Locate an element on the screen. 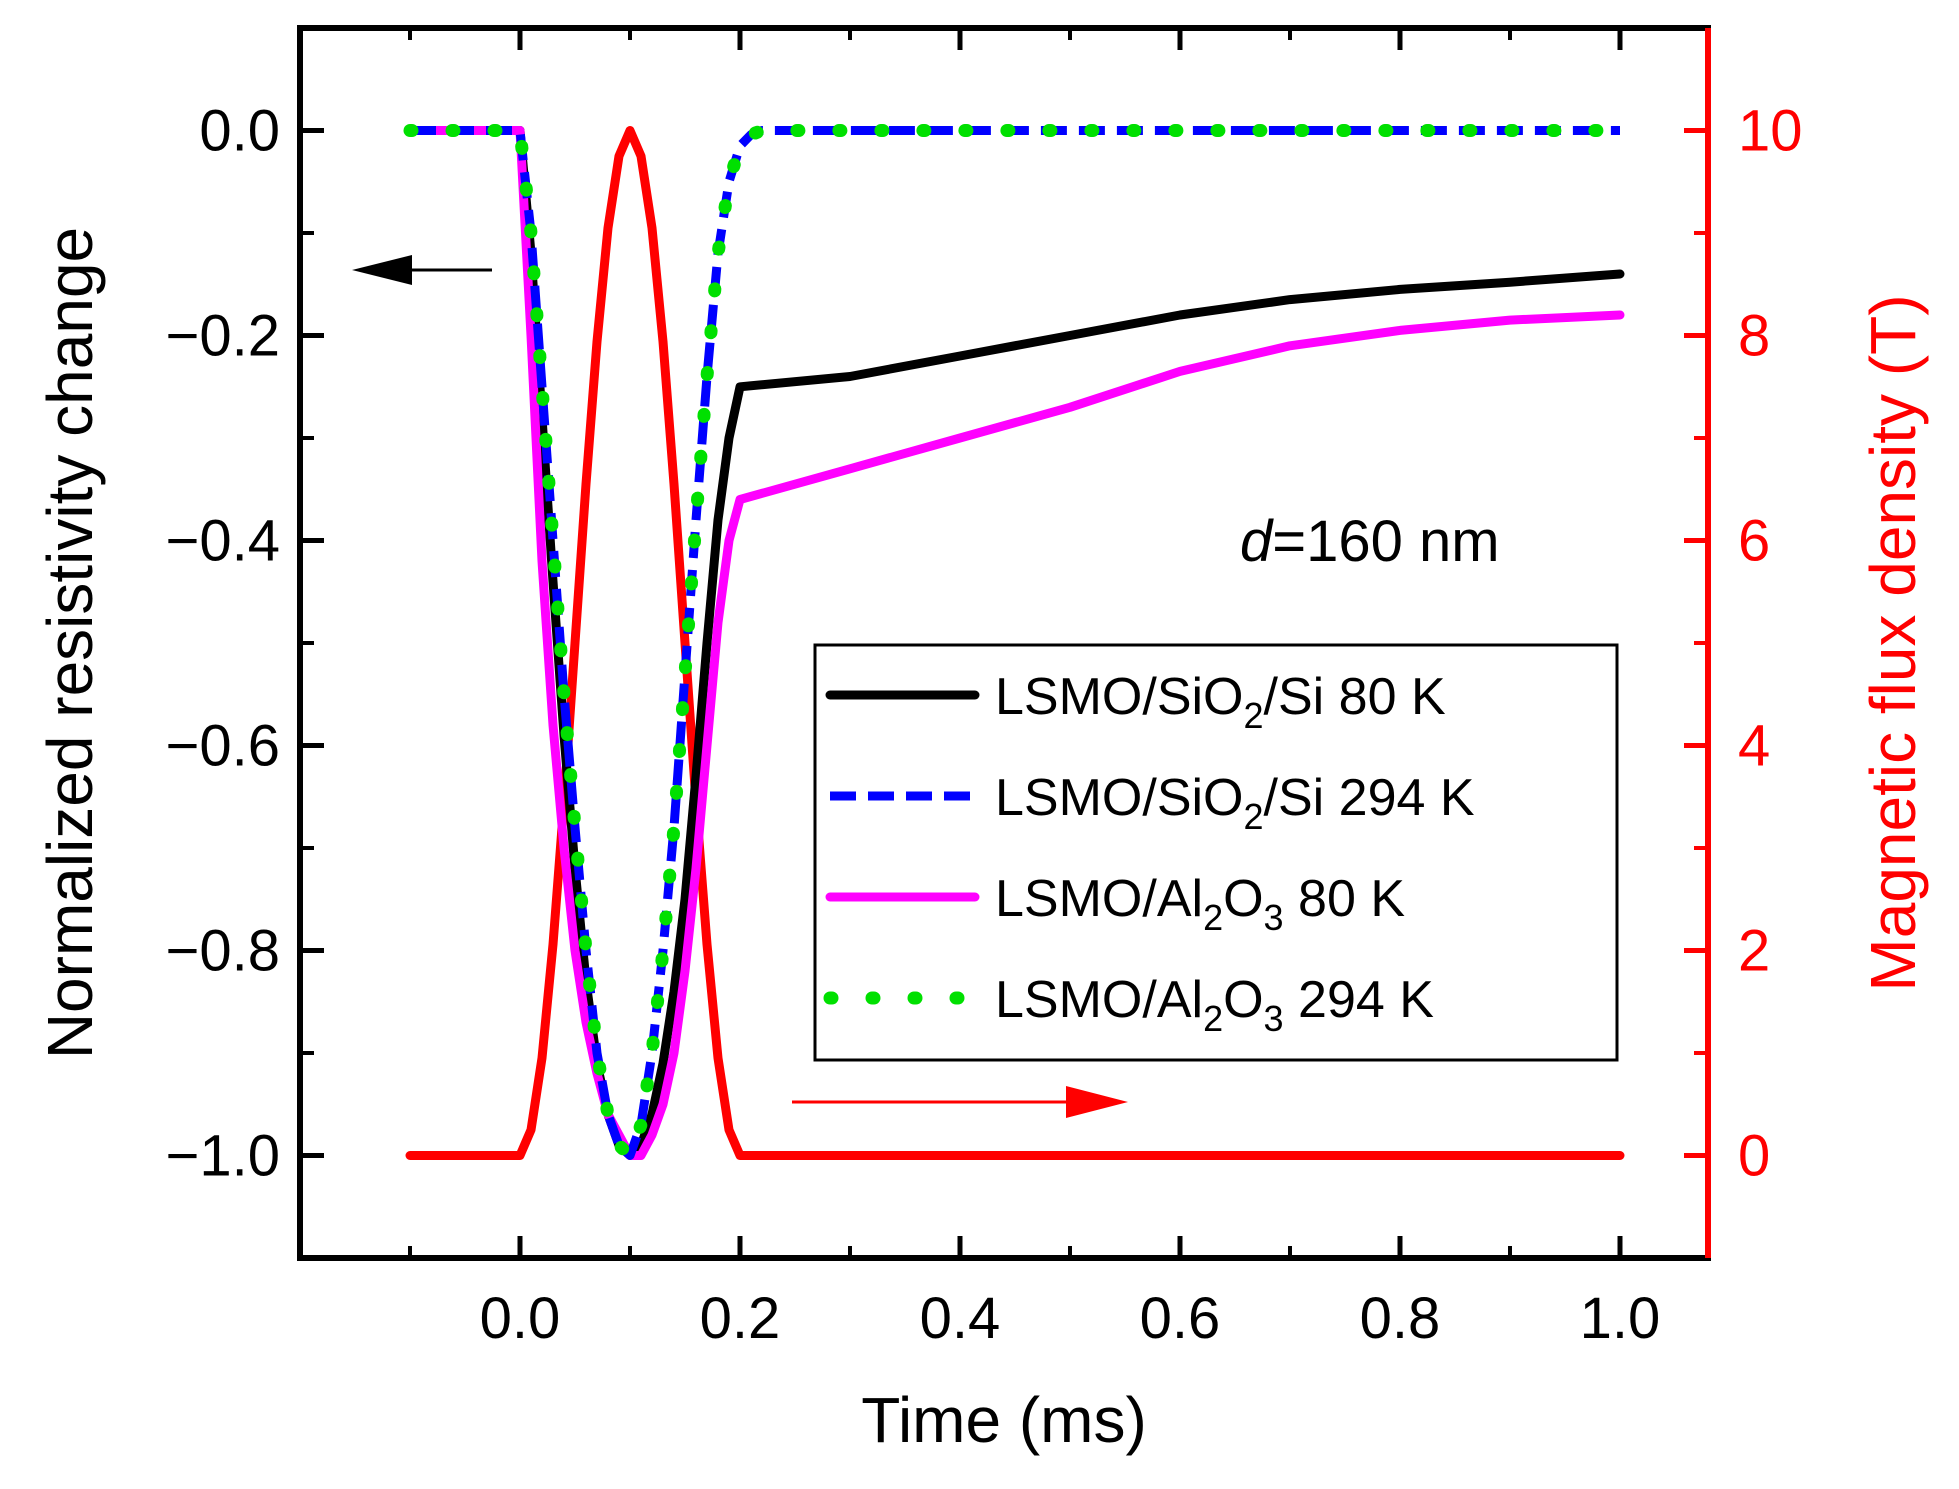  x-tick-label: 1.0 is located at coordinates (1620, 1318).